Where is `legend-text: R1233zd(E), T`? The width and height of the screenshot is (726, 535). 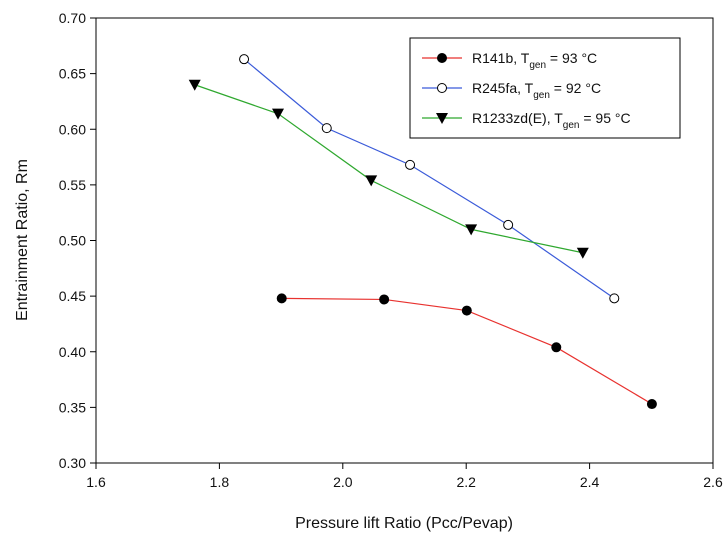
legend-text: R1233zd(E), T is located at coordinates (517, 118).